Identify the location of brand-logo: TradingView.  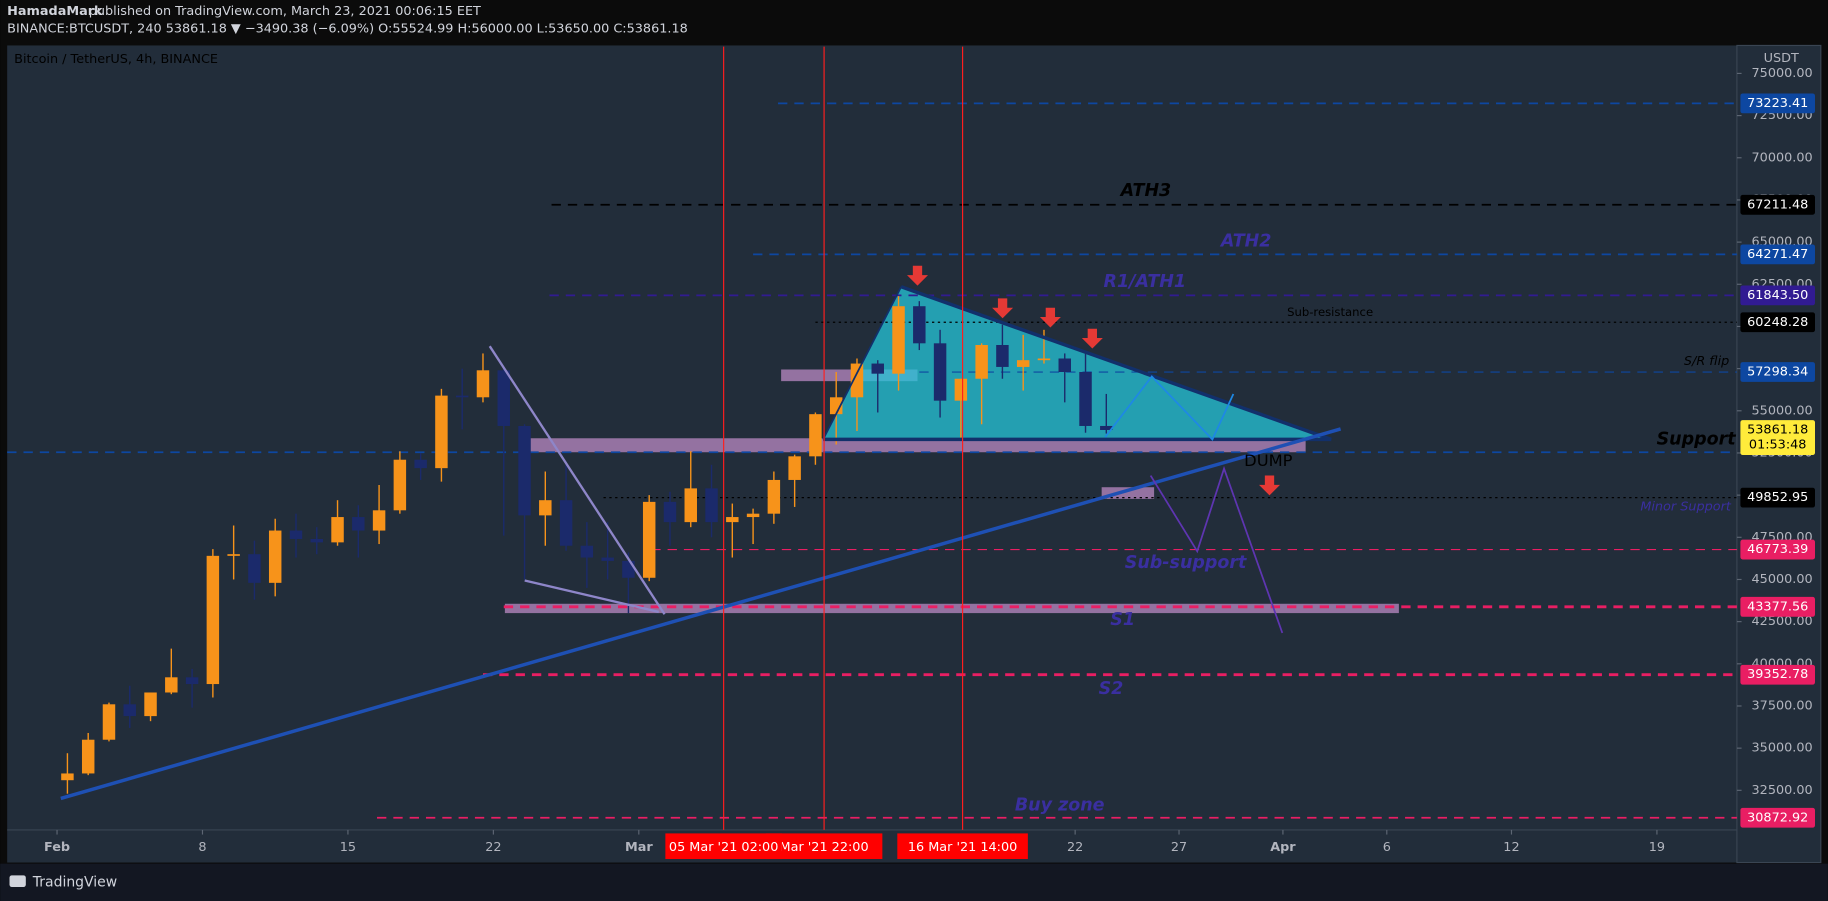
(63, 882).